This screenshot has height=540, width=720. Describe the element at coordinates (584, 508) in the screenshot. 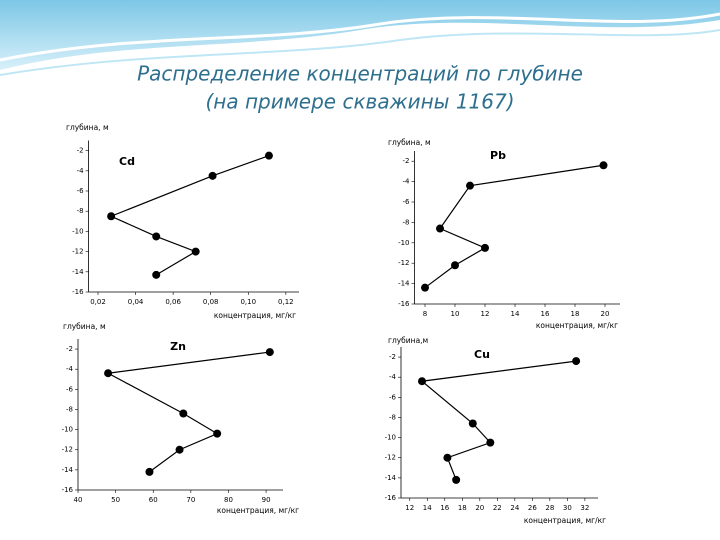

I see `x-tick-label: 32` at that location.